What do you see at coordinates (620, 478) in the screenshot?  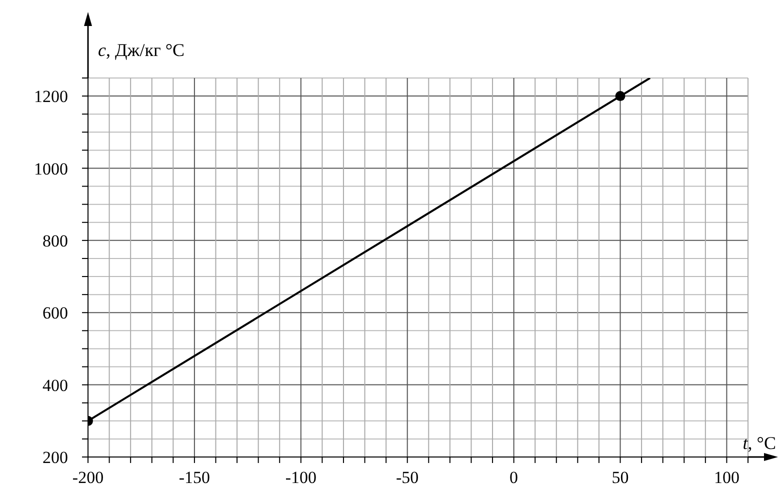 I see `x-tick-label: 50` at bounding box center [620, 478].